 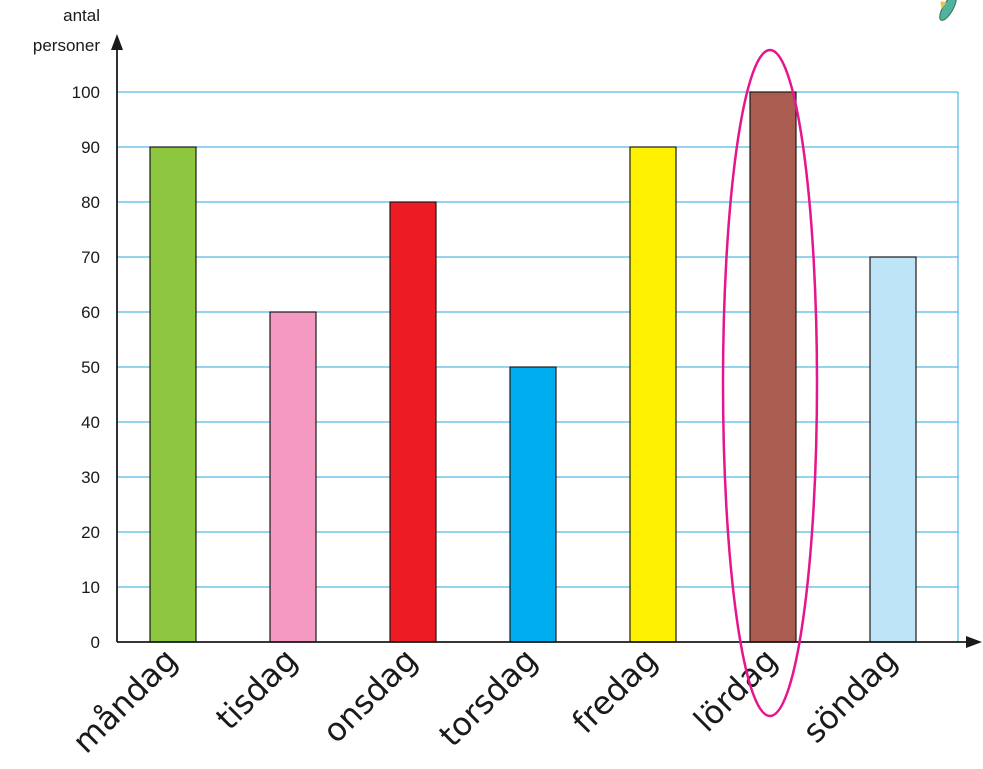 What do you see at coordinates (369, 695) in the screenshot?
I see `x-tick-label: onsdag` at bounding box center [369, 695].